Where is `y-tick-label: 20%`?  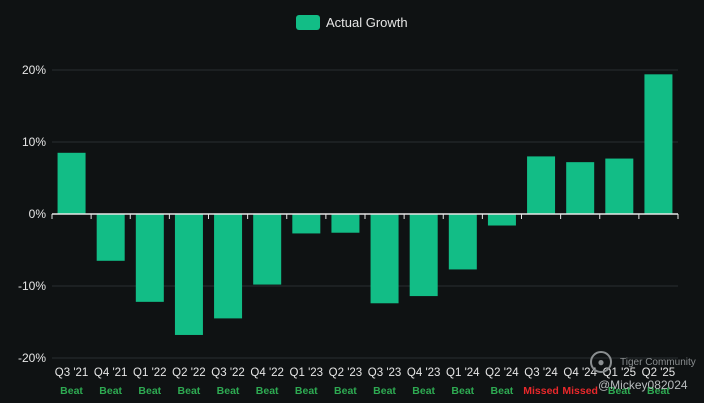 y-tick-label: 20% is located at coordinates (34, 70).